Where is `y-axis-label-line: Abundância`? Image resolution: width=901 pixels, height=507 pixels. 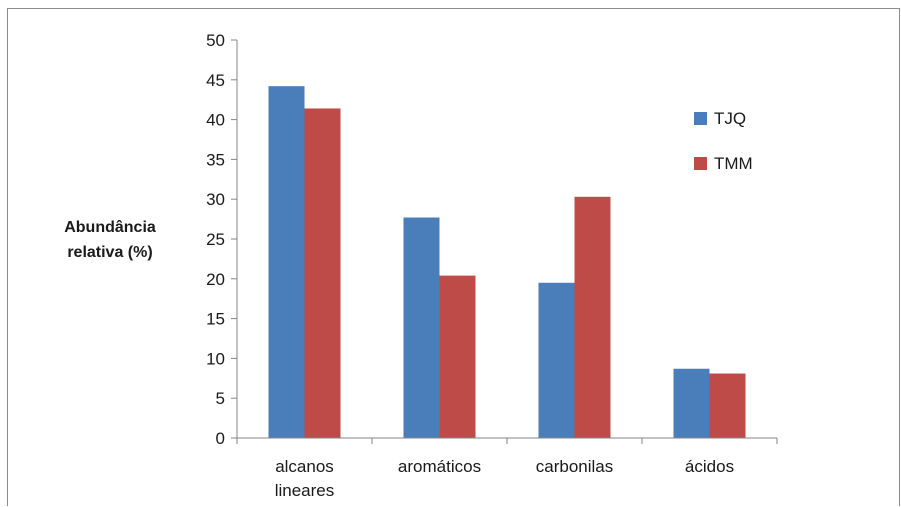 y-axis-label-line: Abundância is located at coordinates (110, 227).